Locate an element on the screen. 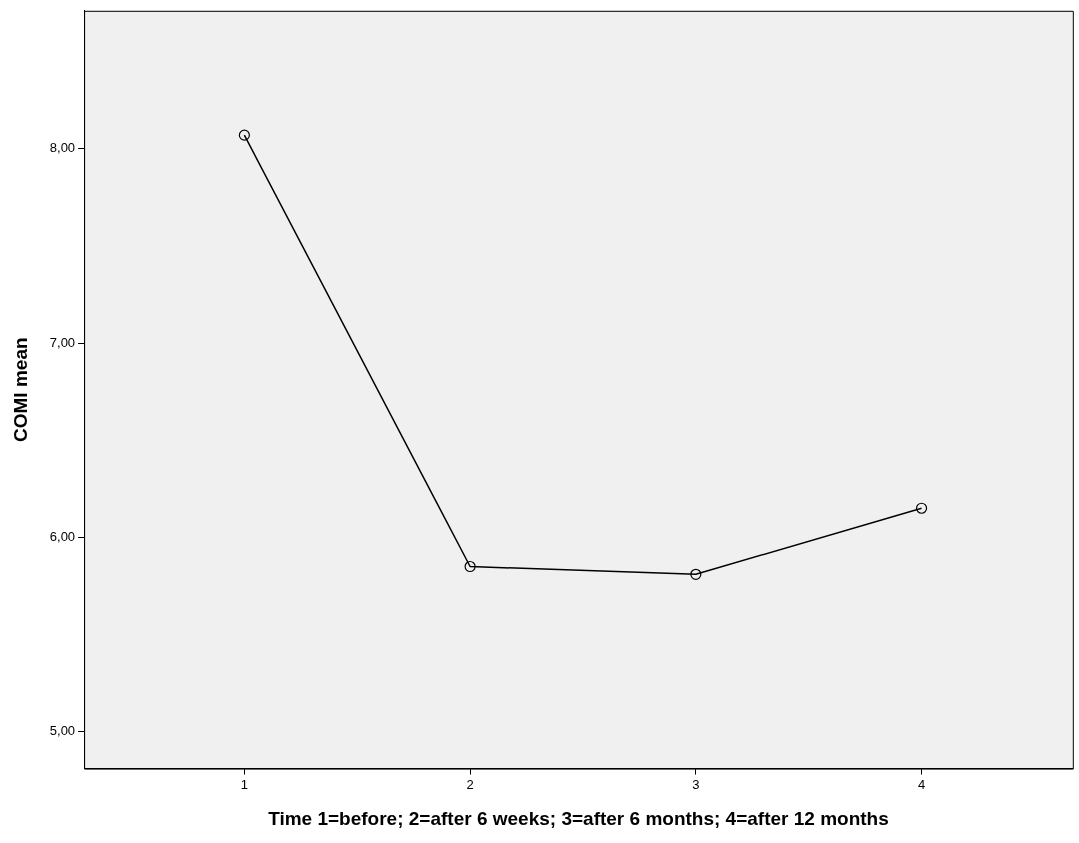  y-tick-label: 7,00 is located at coordinates (62, 342).